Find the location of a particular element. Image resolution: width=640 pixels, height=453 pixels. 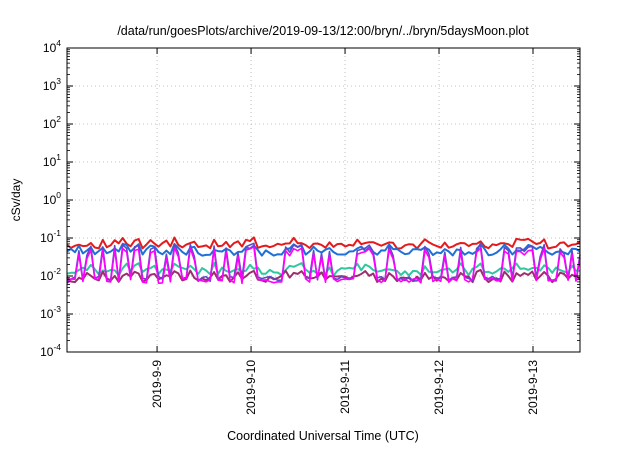

series-layer is located at coordinates (323, 260).